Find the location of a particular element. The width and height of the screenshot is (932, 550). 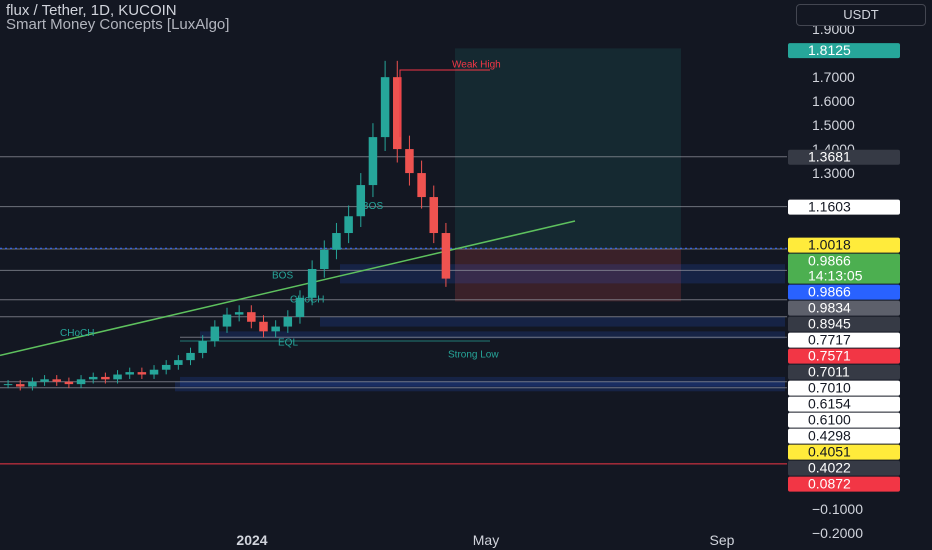

structure-label: Weak High is located at coordinates (476, 65).